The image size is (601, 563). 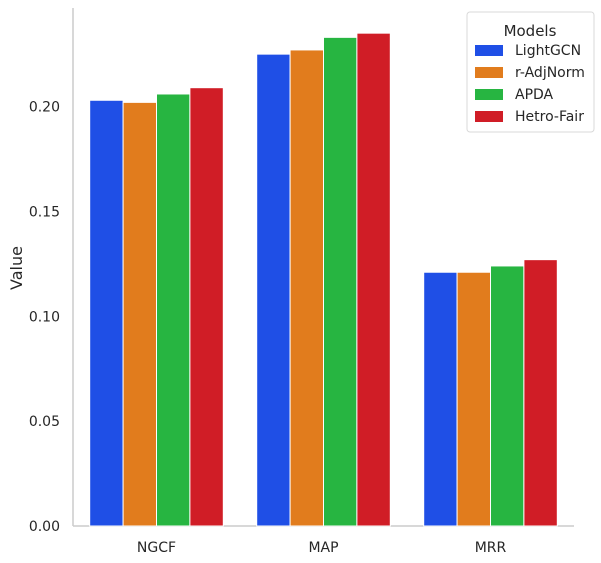 What do you see at coordinates (44, 108) in the screenshot?
I see `y-tick-label: 0.20` at bounding box center [44, 108].